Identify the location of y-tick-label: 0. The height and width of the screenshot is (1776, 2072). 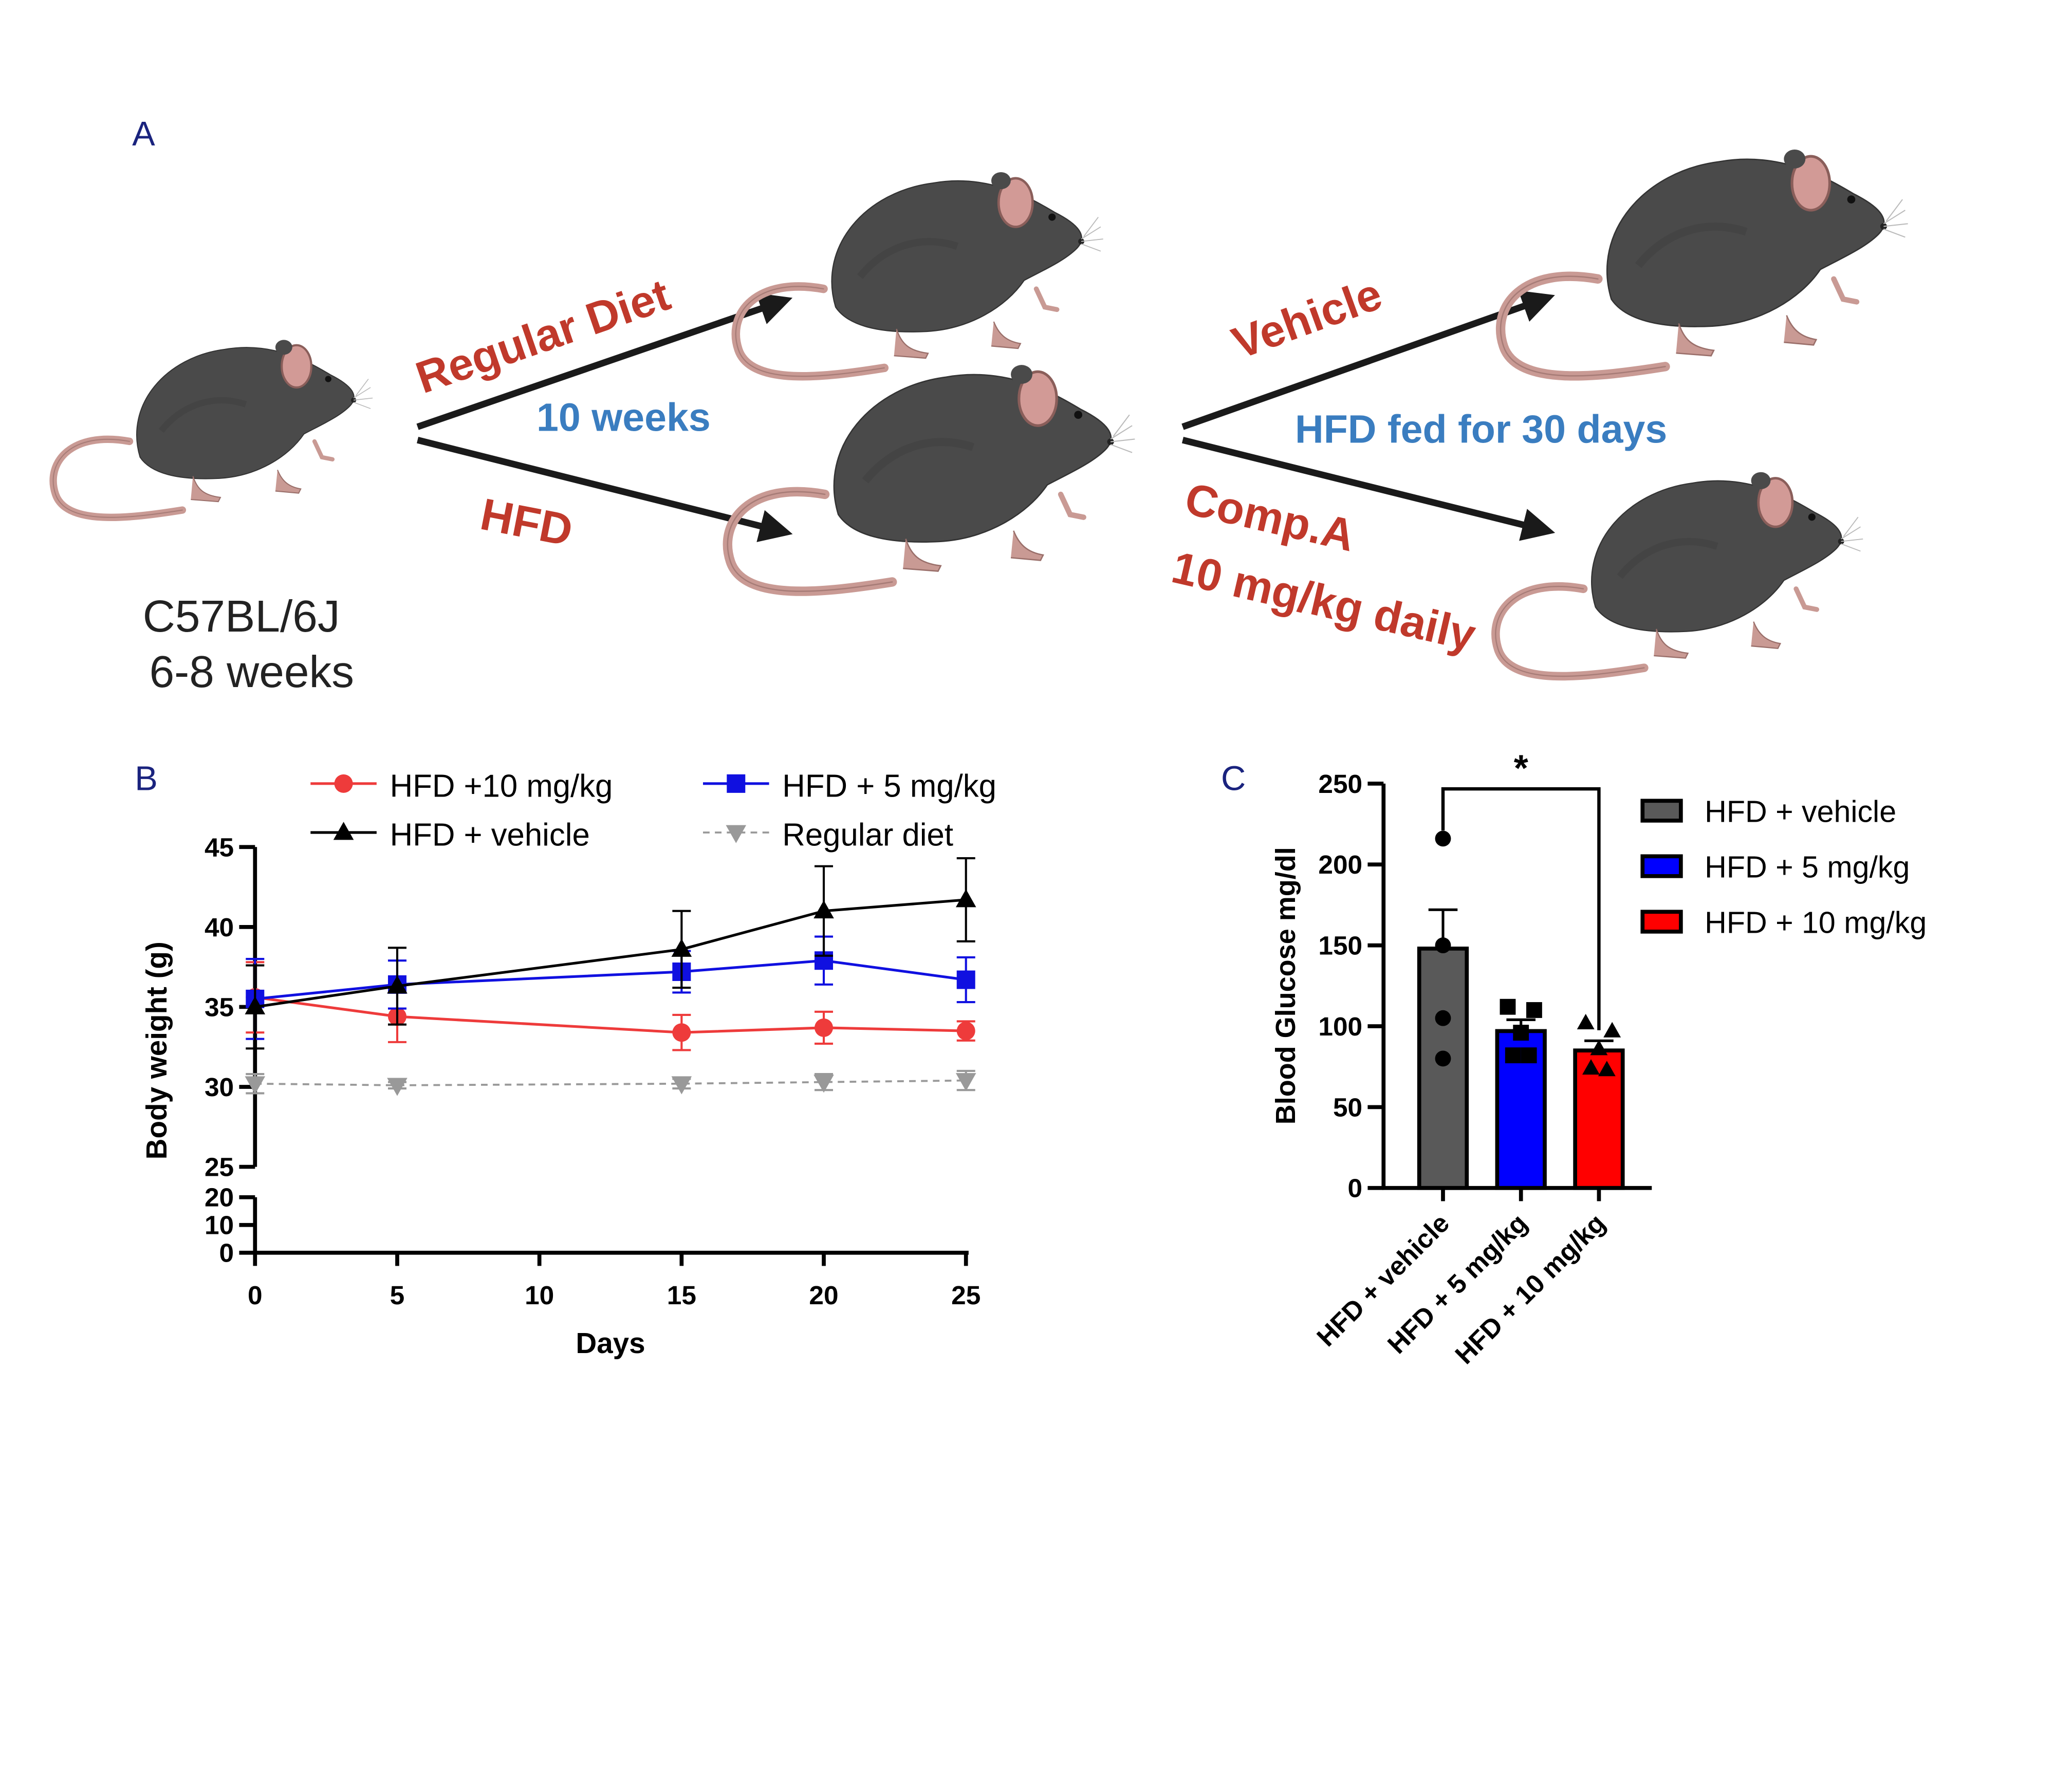
(1355, 1188).